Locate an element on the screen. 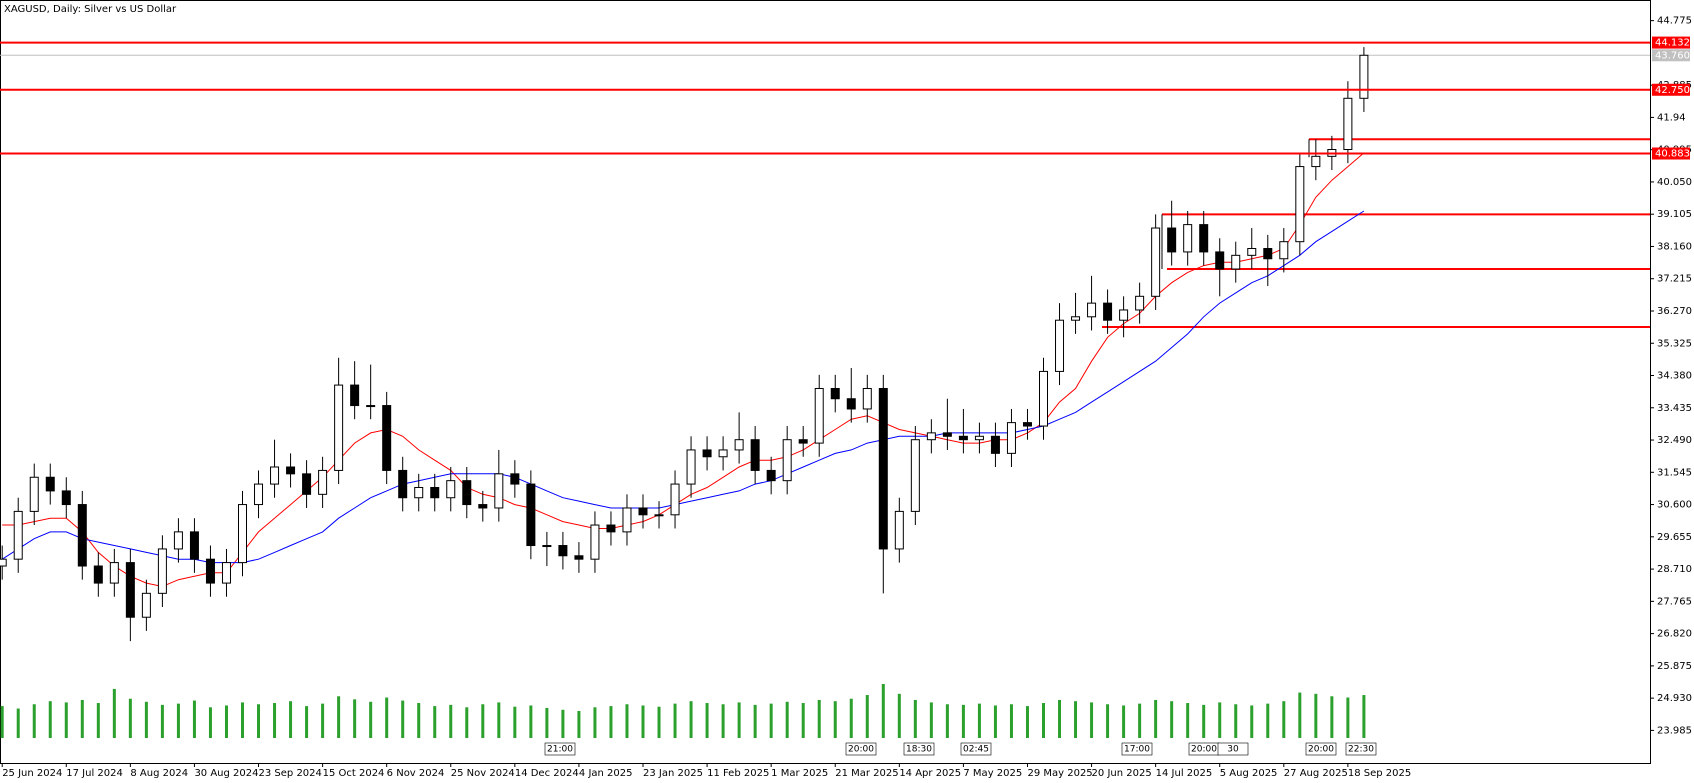  x-tick-label: 15 Oct 2024 is located at coordinates (354, 773).